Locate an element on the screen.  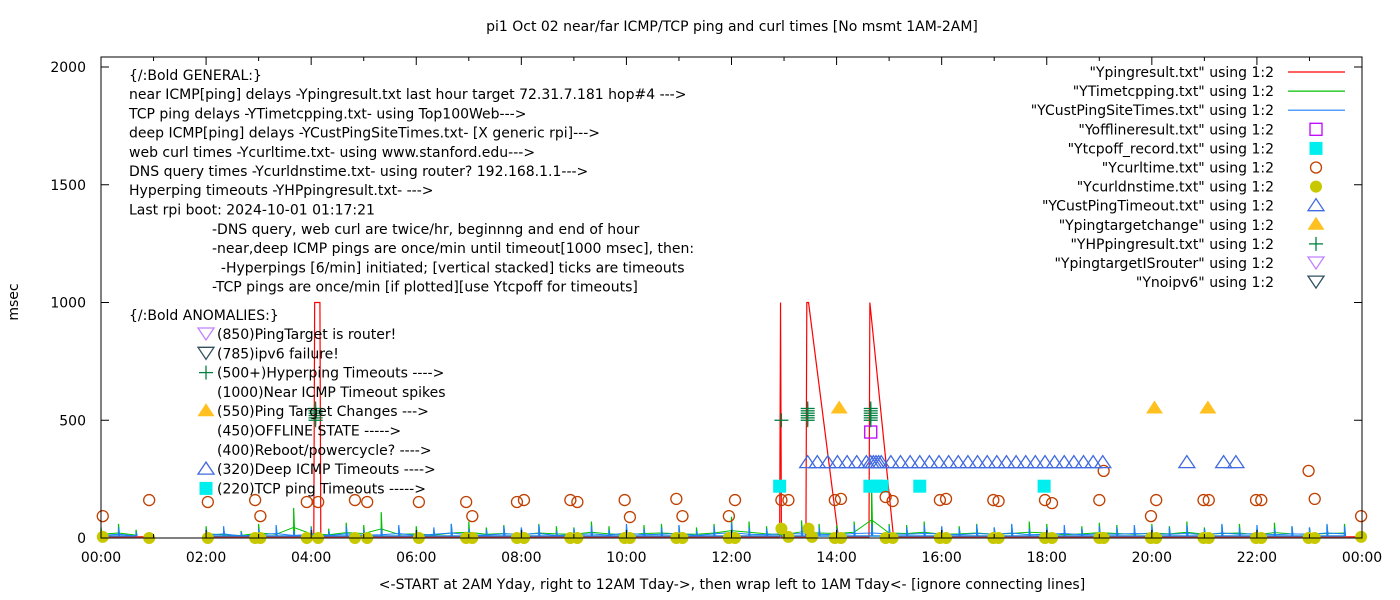
data-point-offline is located at coordinates (871, 432).